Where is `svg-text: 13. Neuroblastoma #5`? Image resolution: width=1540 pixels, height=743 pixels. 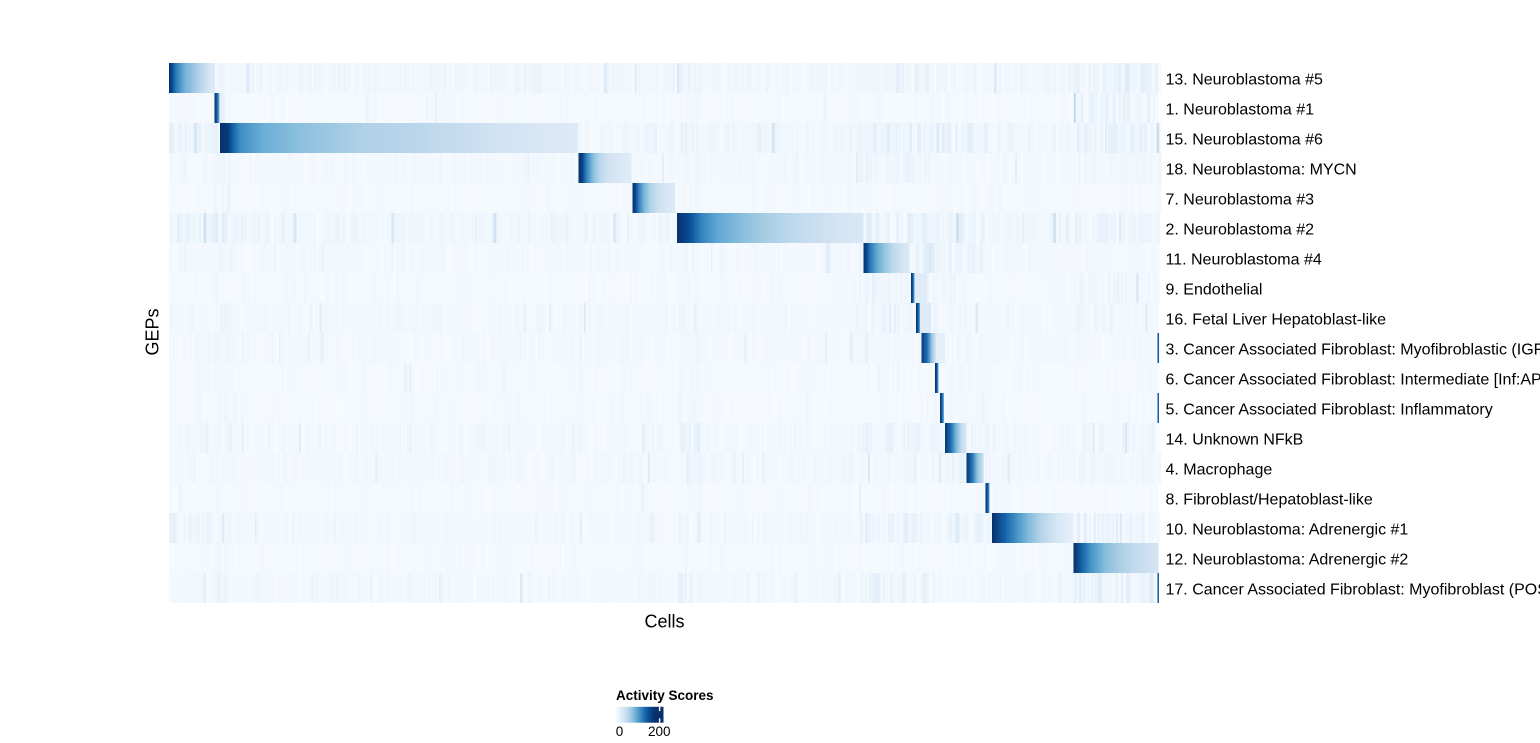
svg-text: 13. Neuroblastoma #5 is located at coordinates (1245, 79).